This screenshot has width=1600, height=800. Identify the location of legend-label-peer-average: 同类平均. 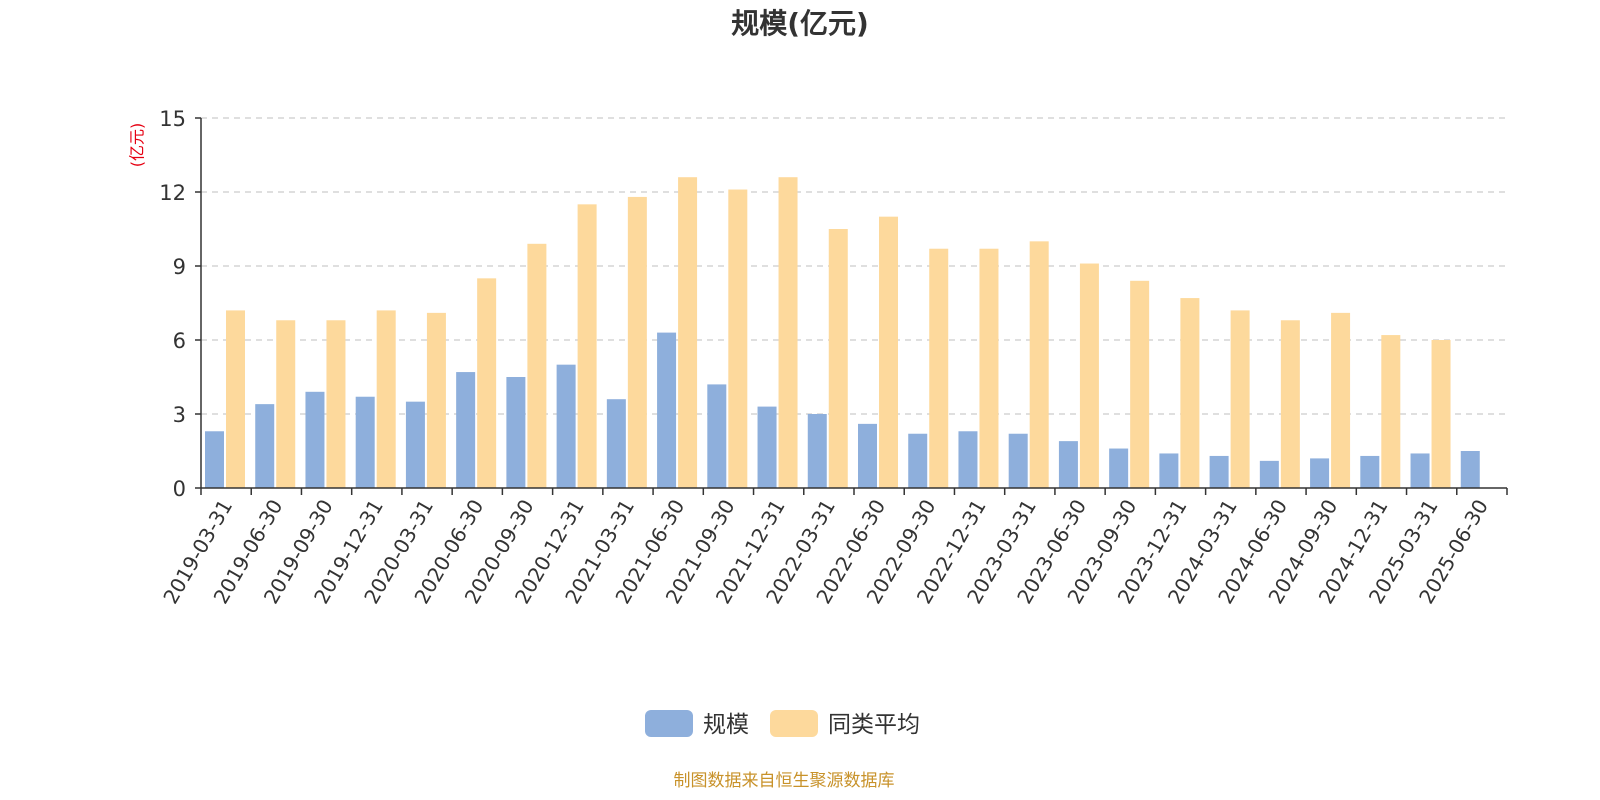
(874, 725).